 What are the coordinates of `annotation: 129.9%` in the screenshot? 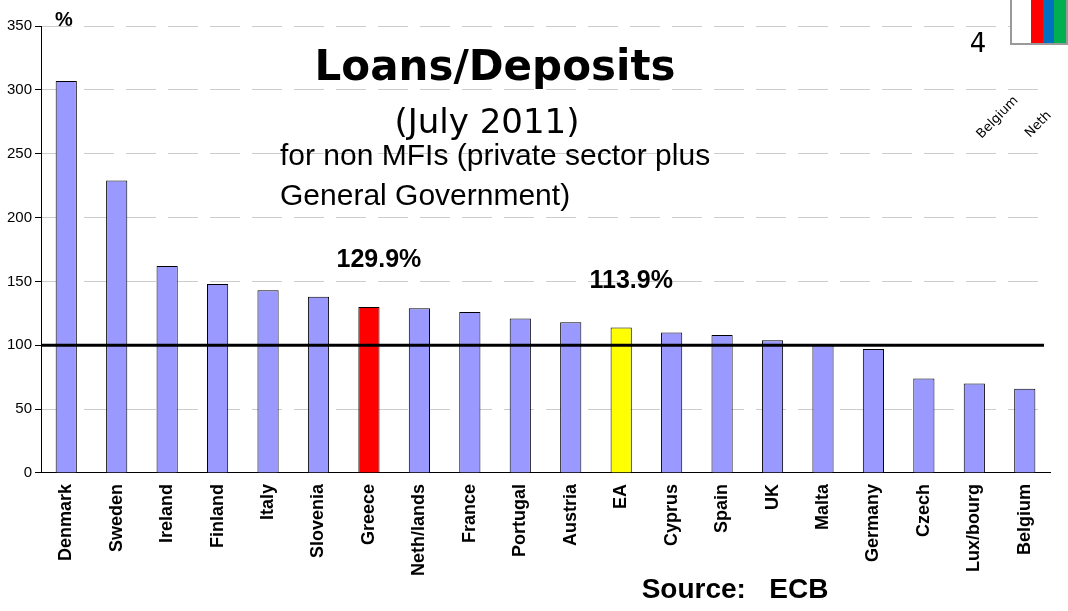 It's located at (379, 258).